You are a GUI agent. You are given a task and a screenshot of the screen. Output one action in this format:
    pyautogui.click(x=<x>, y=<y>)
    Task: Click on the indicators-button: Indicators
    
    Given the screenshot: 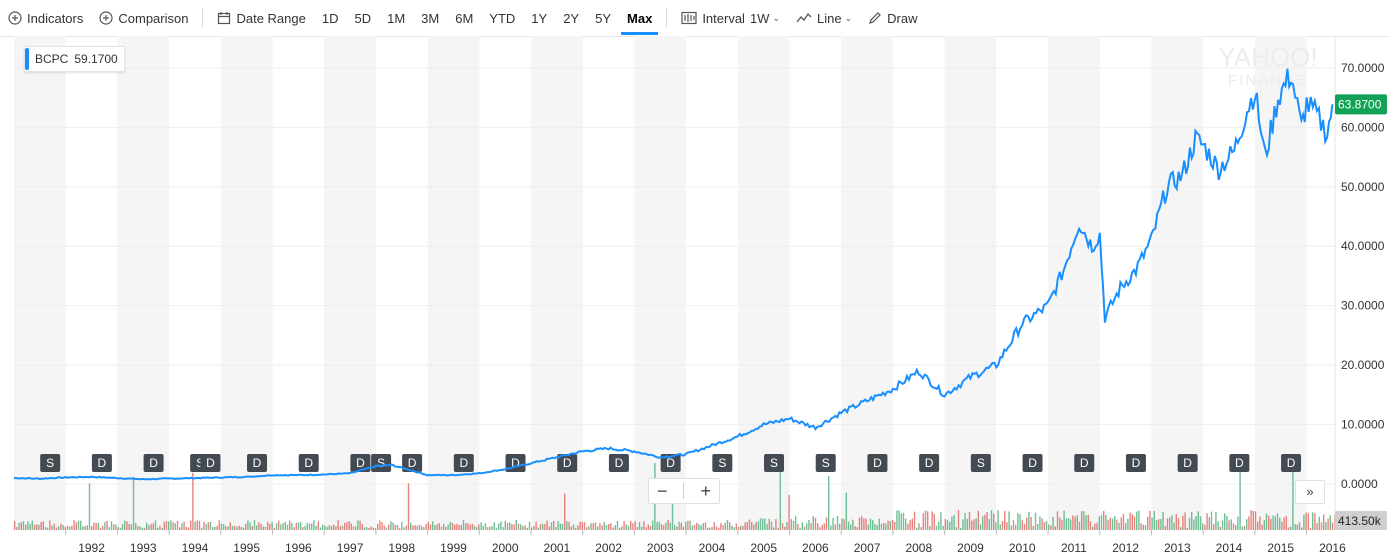 What is the action you would take?
    pyautogui.click(x=45, y=18)
    